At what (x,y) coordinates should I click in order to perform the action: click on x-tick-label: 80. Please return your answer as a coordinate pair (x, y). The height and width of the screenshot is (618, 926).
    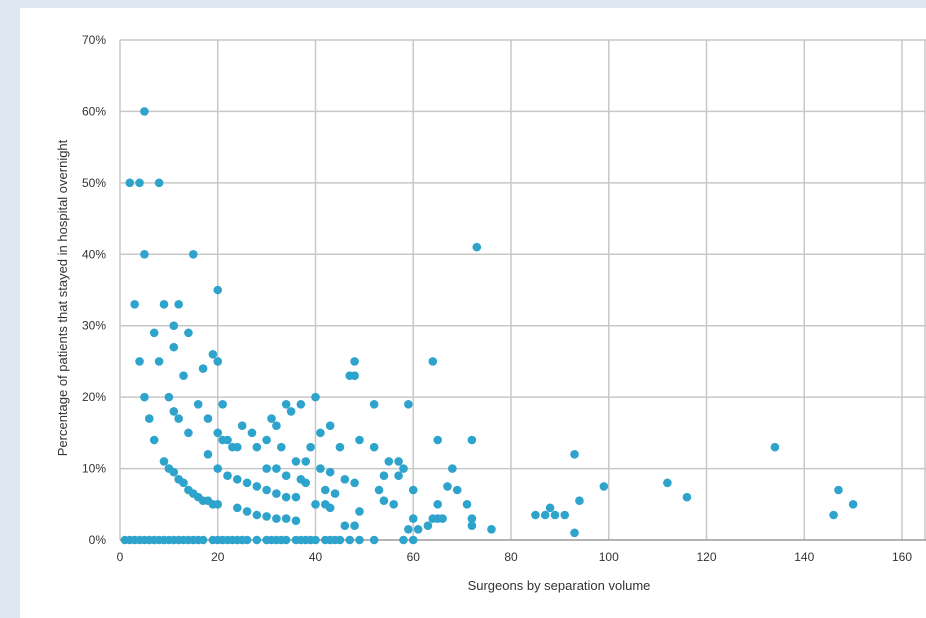
    Looking at the image, I should click on (511, 557).